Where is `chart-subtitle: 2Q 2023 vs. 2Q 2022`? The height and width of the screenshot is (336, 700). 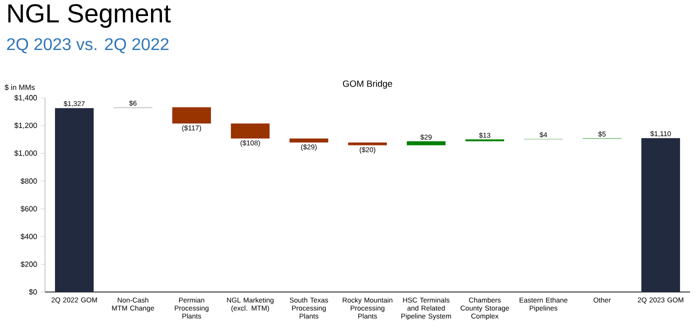 chart-subtitle: 2Q 2023 vs. 2Q 2022 is located at coordinates (87, 46).